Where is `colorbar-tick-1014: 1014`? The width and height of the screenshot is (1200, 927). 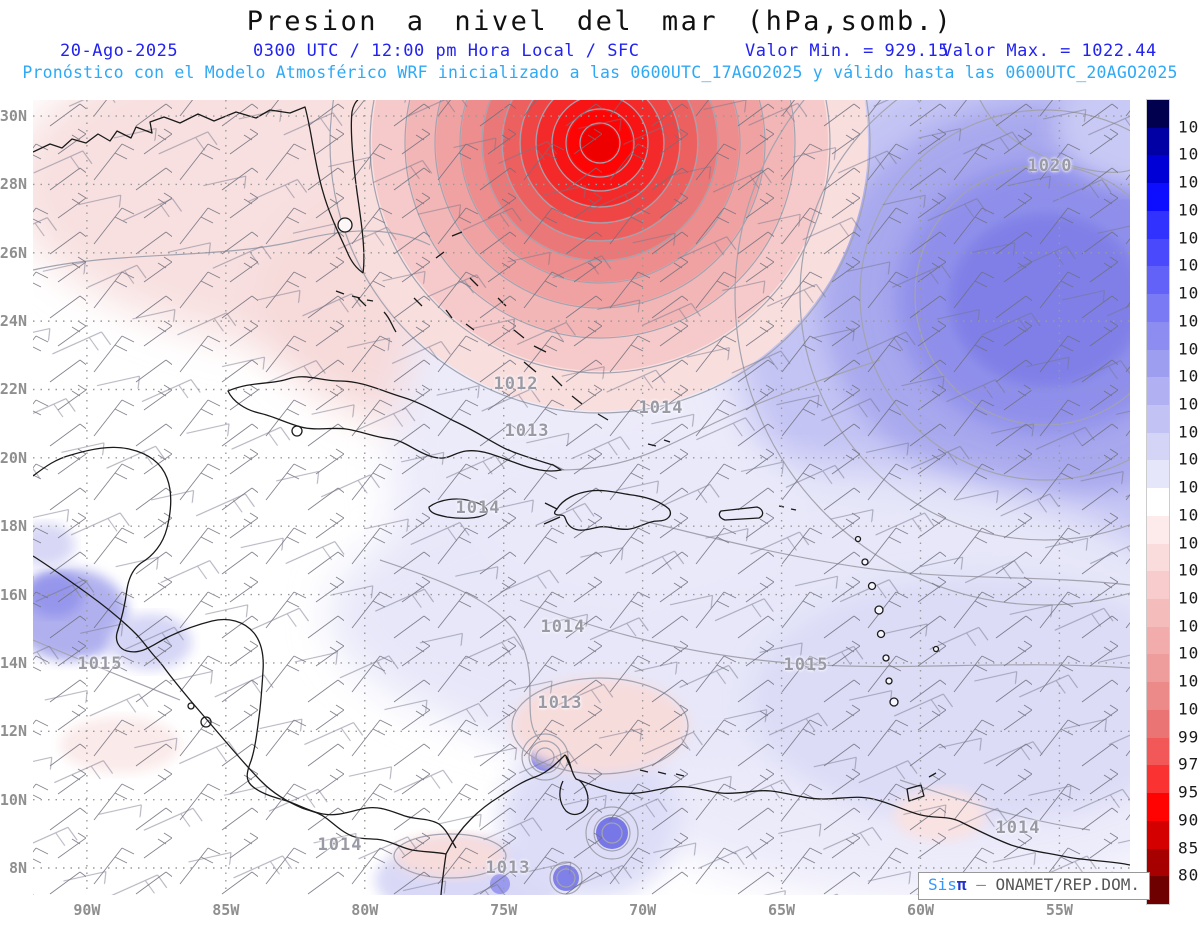
colorbar-tick-1014: 1014 is located at coordinates (1189, 487).